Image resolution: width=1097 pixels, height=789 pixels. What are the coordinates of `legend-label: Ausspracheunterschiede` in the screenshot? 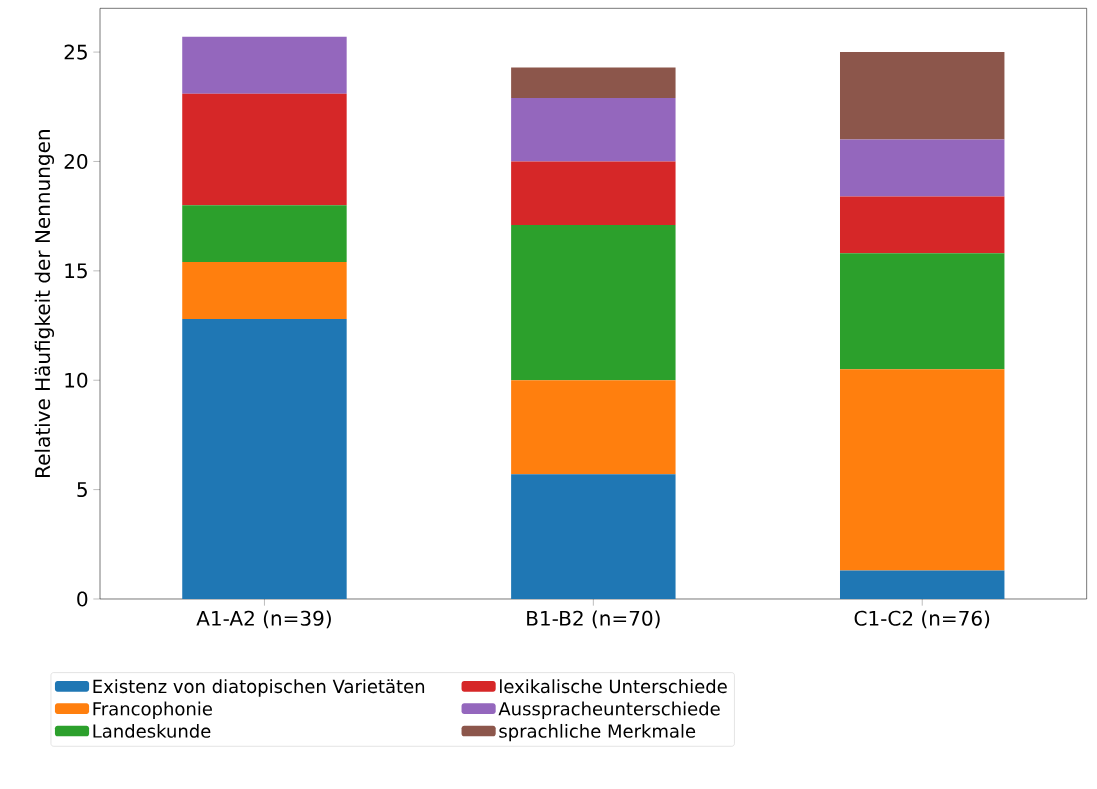 It's located at (609, 710).